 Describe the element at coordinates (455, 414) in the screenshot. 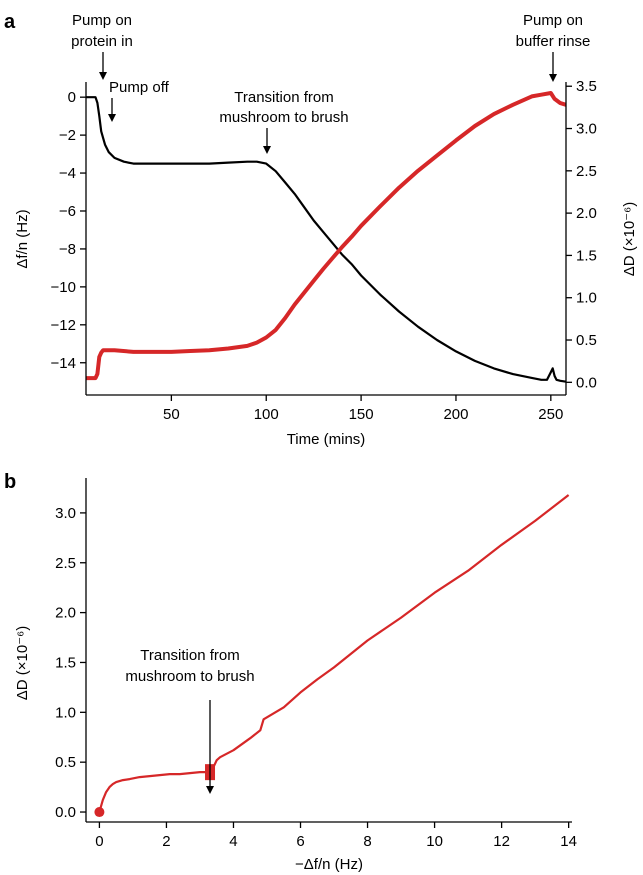

I see `panel-a-x-tick-label: 200` at that location.